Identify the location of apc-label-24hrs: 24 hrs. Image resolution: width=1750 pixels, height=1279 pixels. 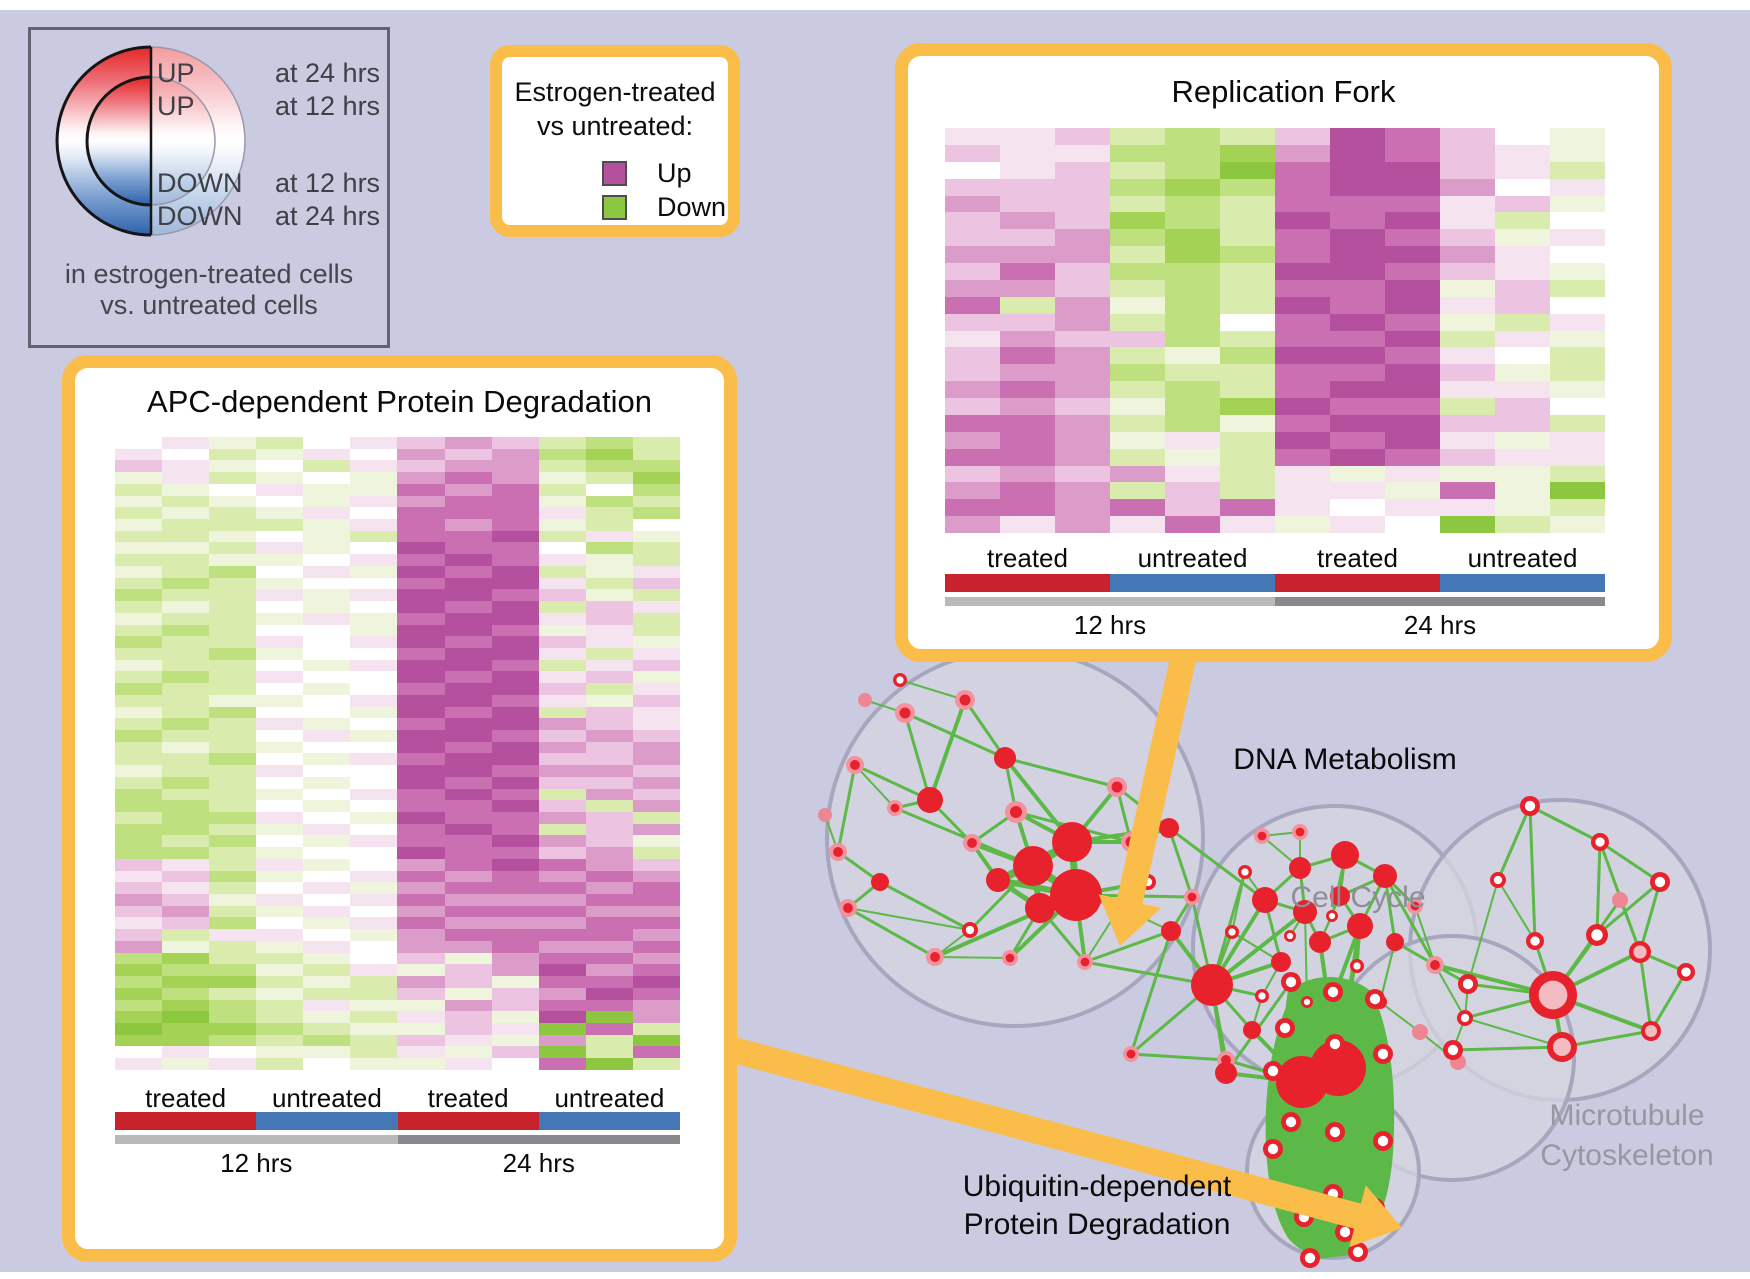
(538, 1163).